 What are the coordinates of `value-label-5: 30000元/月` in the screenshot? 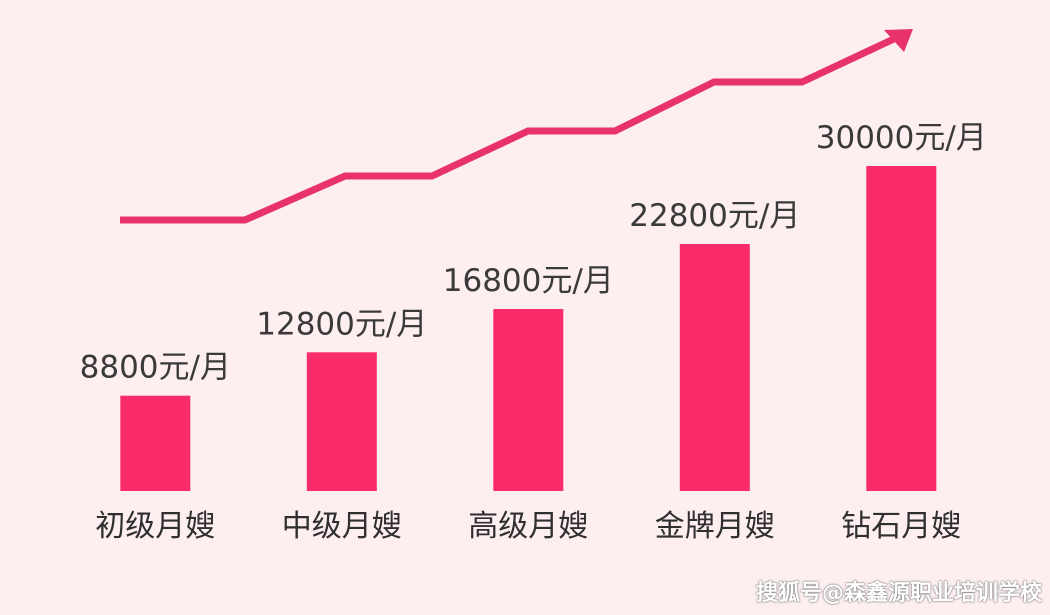 It's located at (901, 138).